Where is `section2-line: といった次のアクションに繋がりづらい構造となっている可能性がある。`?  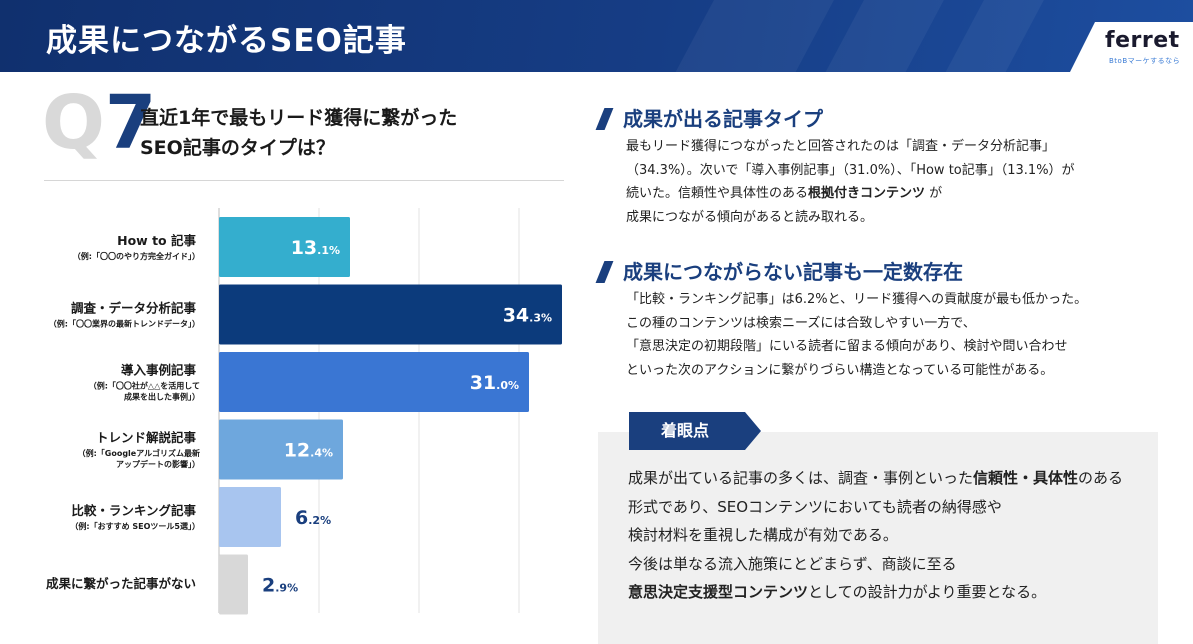
section2-line: といった次のアクションに繋がりづらい構造となっている可能性がある。 is located at coordinates (840, 370).